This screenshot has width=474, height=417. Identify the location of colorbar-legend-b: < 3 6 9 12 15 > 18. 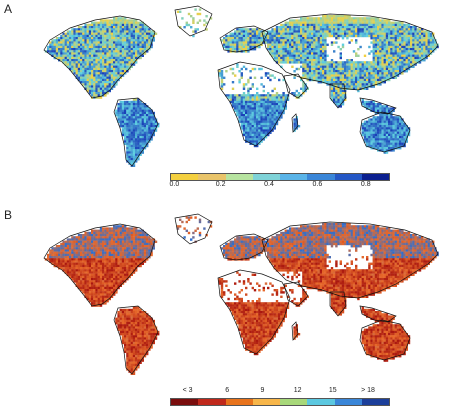
(280, 396).